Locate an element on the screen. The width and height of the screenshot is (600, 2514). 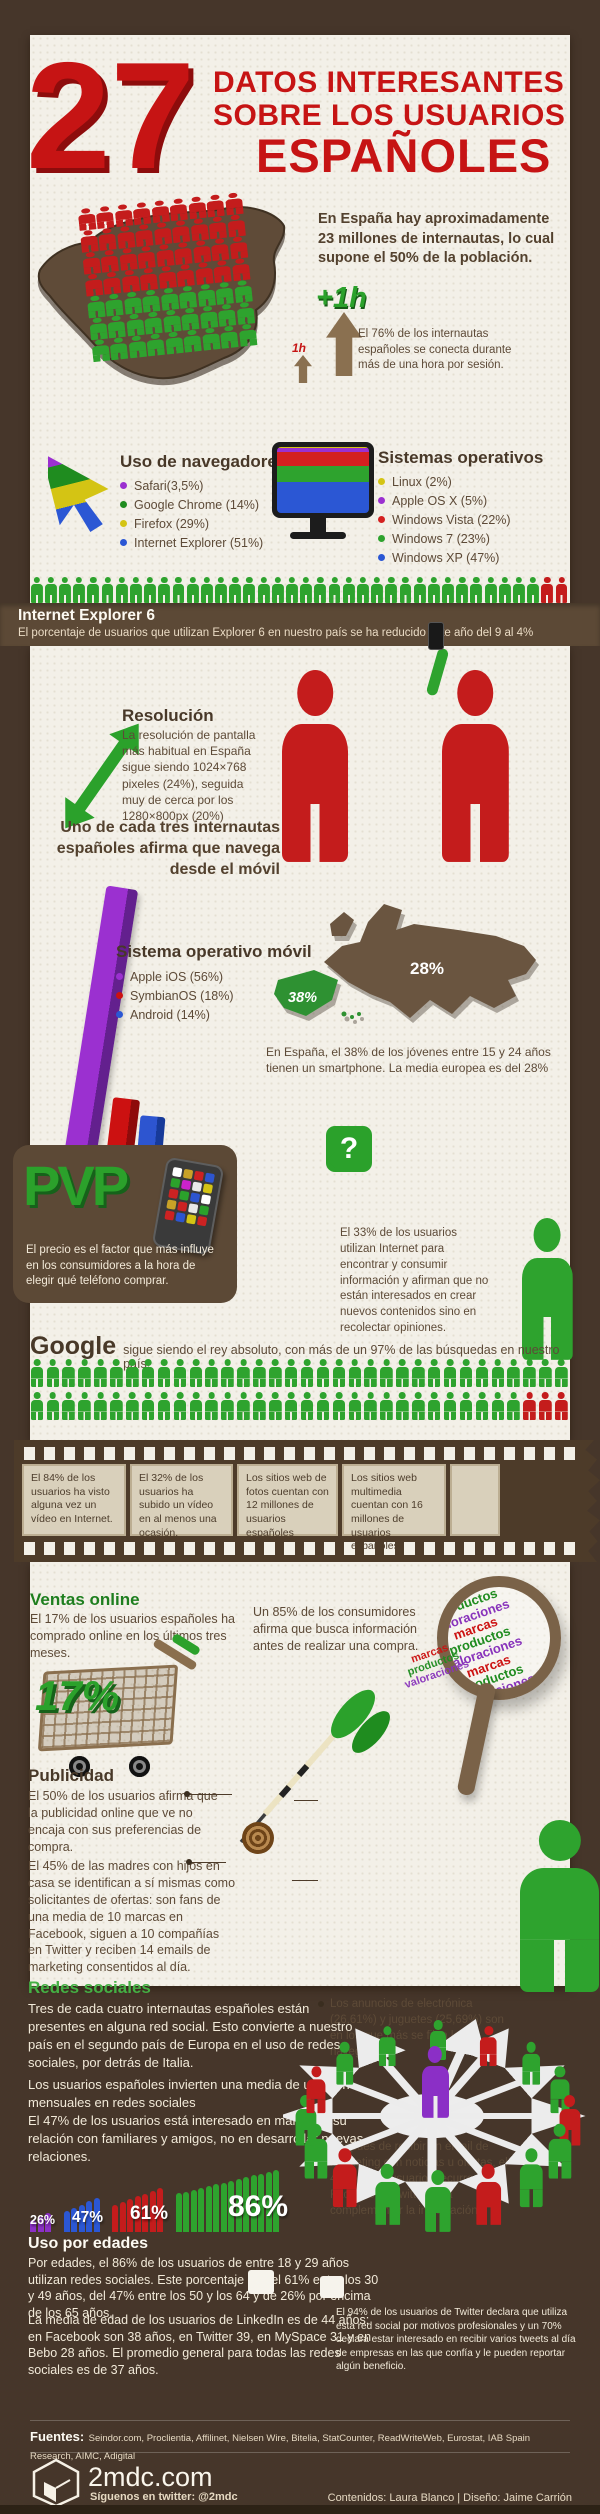
title-line-1: DATOS INTERESANTES is located at coordinates (389, 82).